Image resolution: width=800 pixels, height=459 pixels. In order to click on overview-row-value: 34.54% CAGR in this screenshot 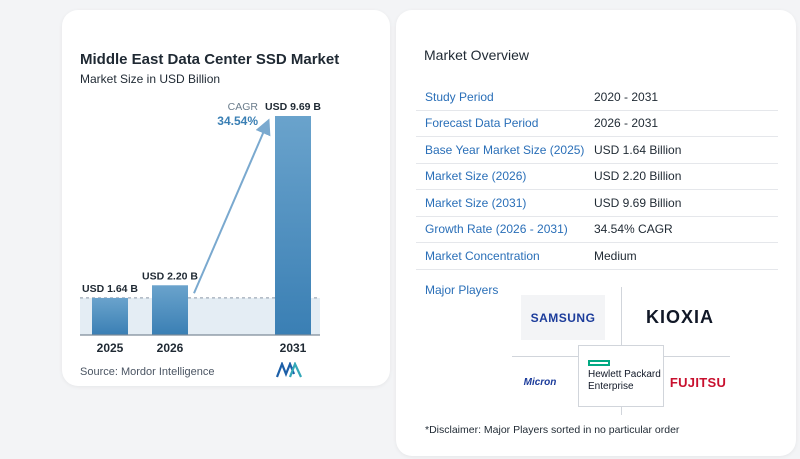, I will do `click(633, 229)`.